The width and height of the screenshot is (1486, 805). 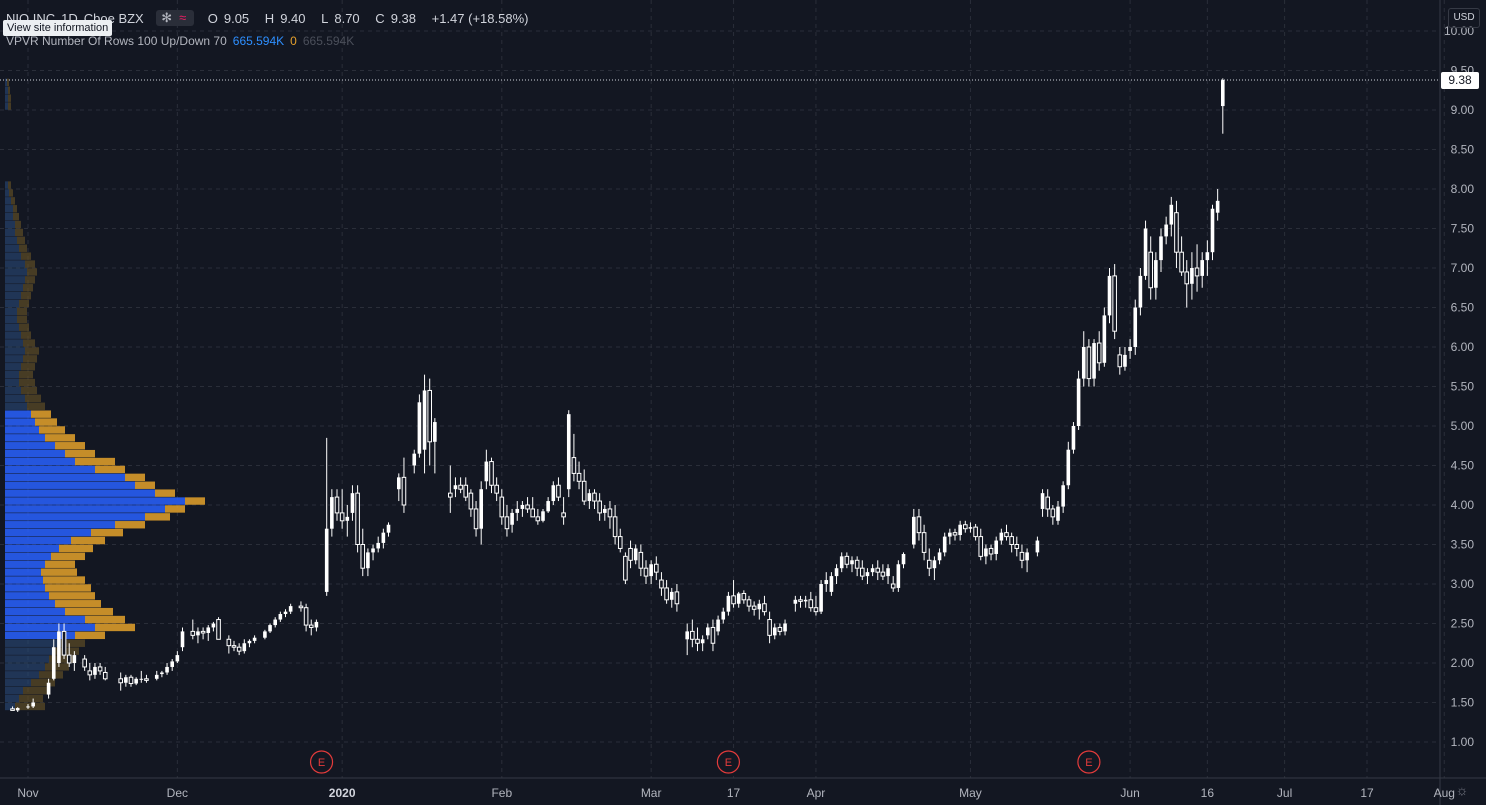 What do you see at coordinates (743, 788) in the screenshot?
I see `time-axis: Nov Dec 2020 Feb Mar 17 Apr May Jun 16 Jul 17 Aug` at bounding box center [743, 788].